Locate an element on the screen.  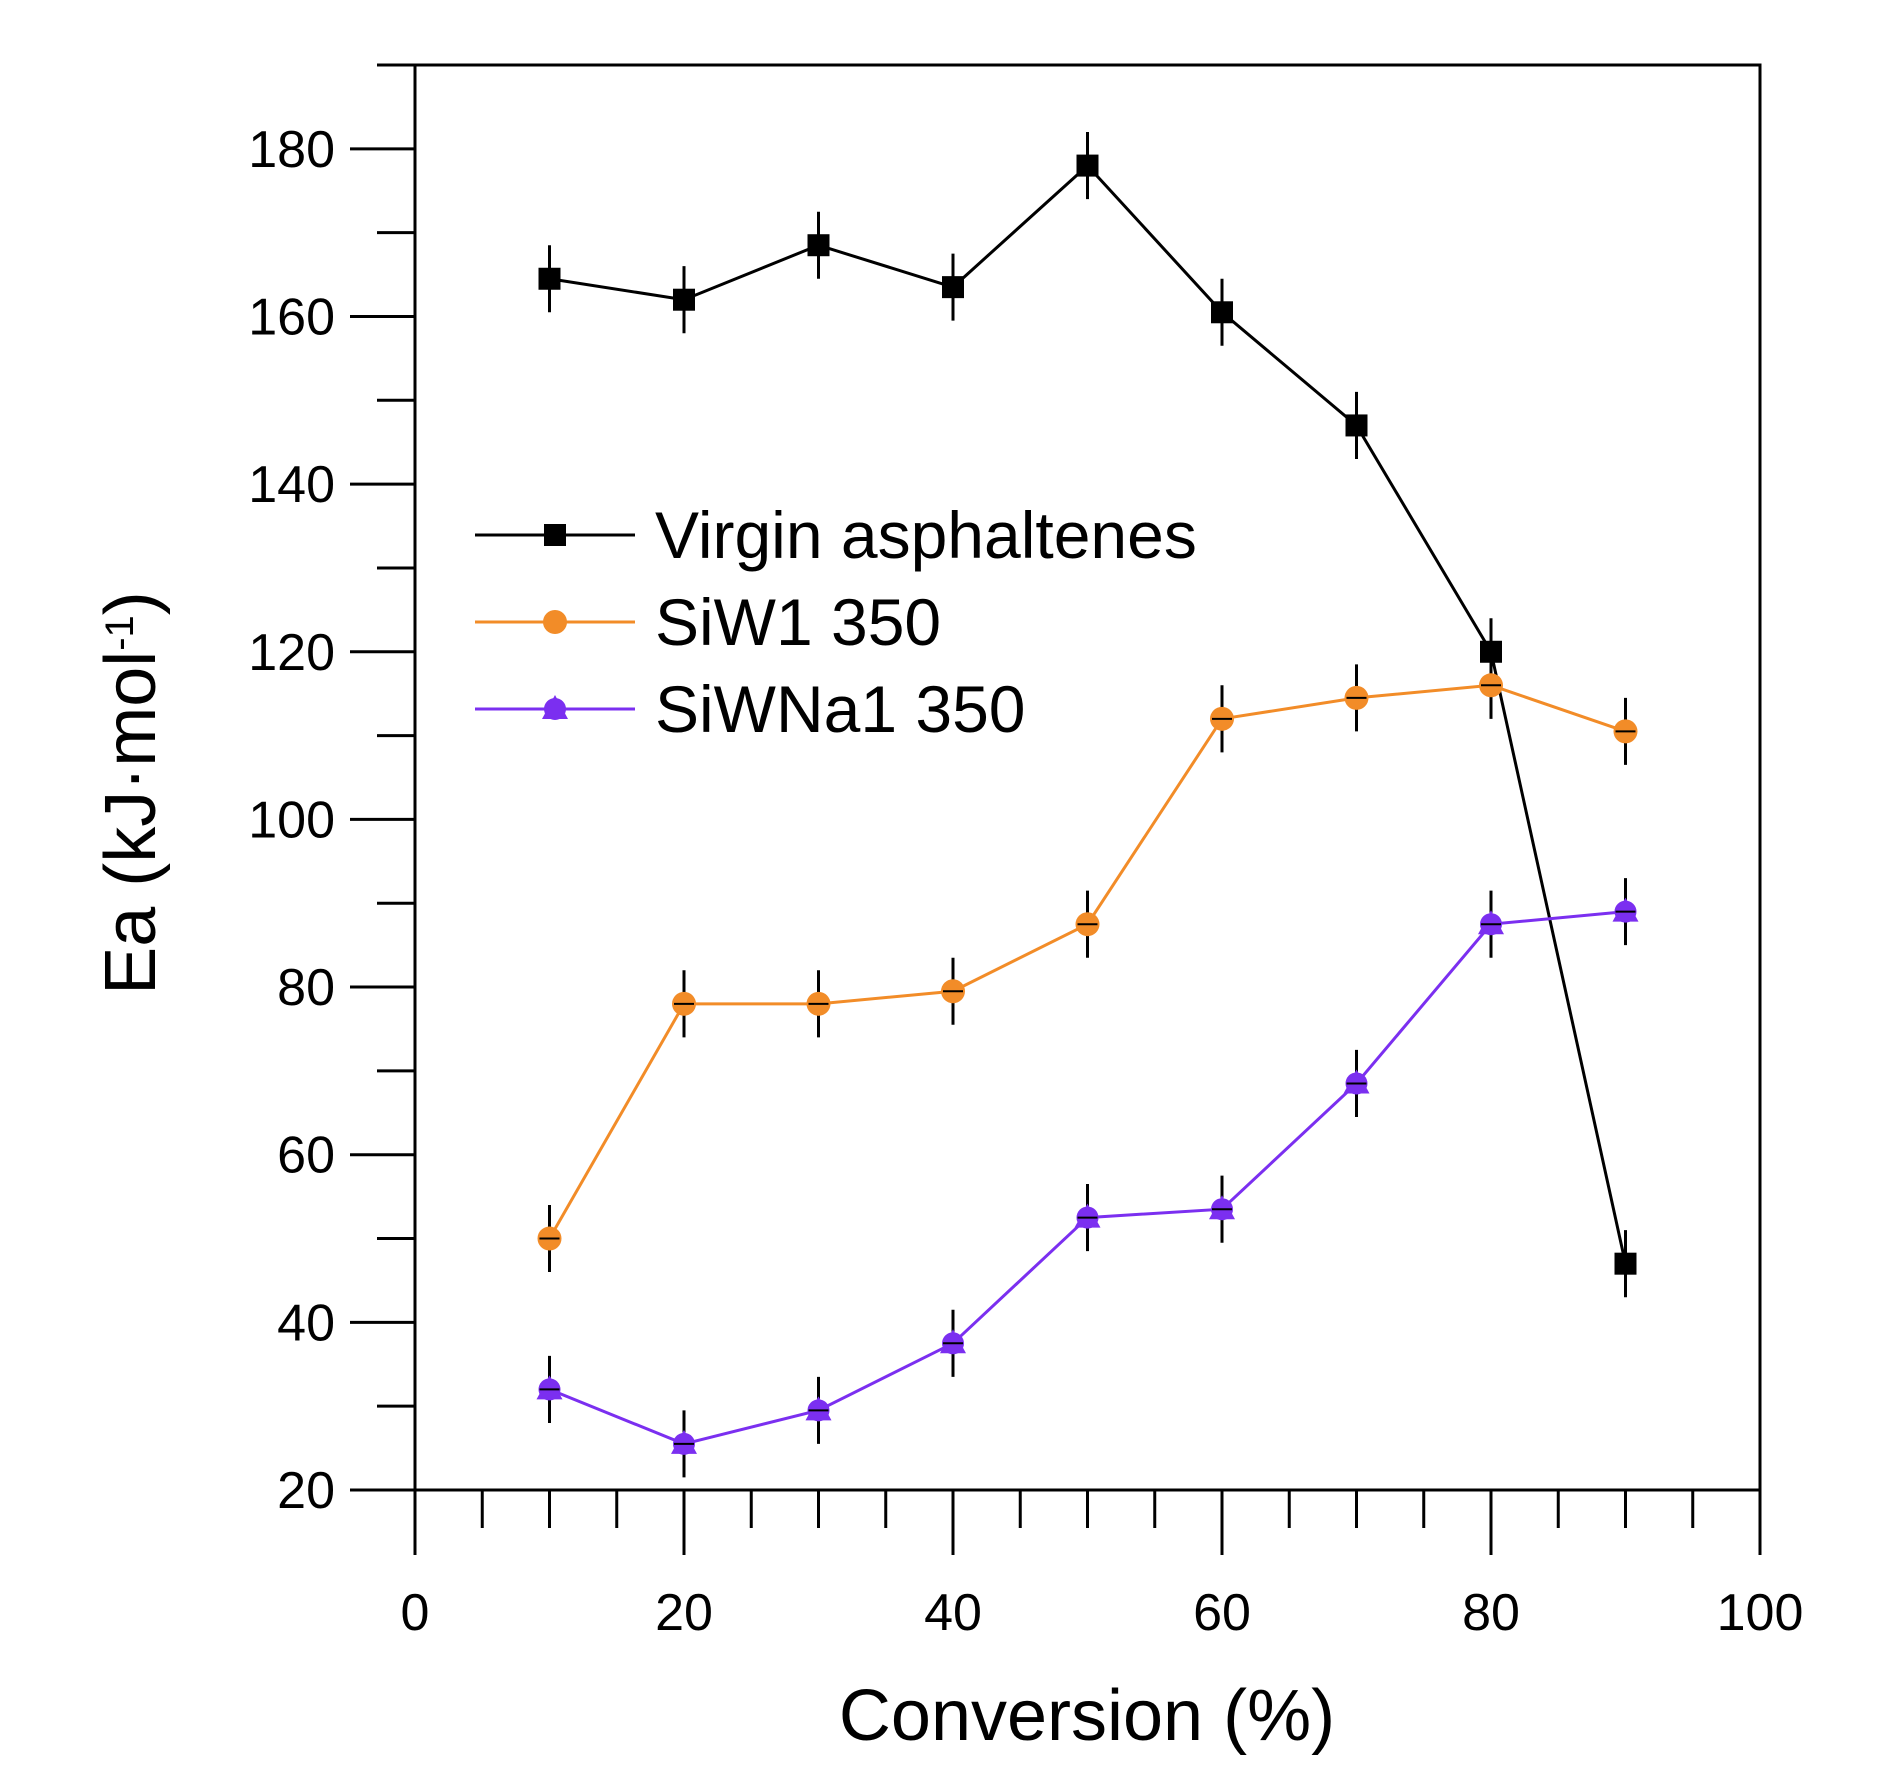
x-tick-label-0: 0 is located at coordinates (415, 1613).